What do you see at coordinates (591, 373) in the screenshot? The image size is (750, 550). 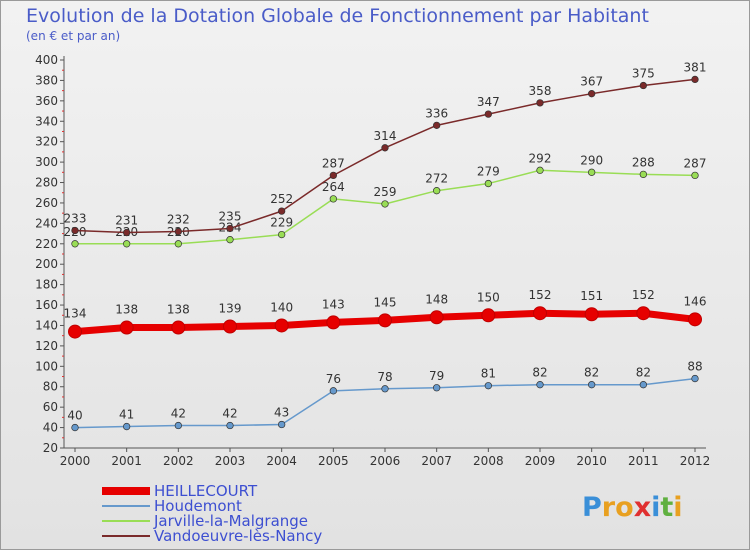 I see `data-label: 82` at bounding box center [591, 373].